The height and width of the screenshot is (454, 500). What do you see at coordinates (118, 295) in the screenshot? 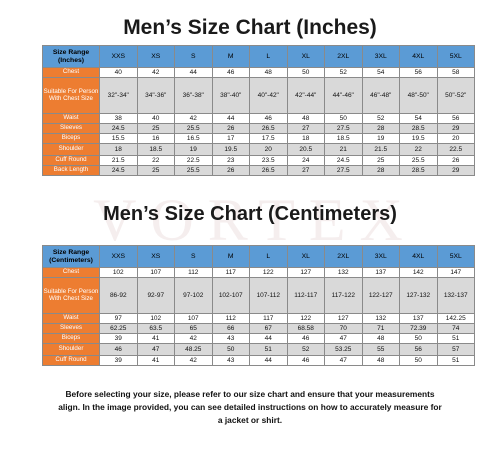
I see `measurement-value: 86-92` at bounding box center [118, 295].